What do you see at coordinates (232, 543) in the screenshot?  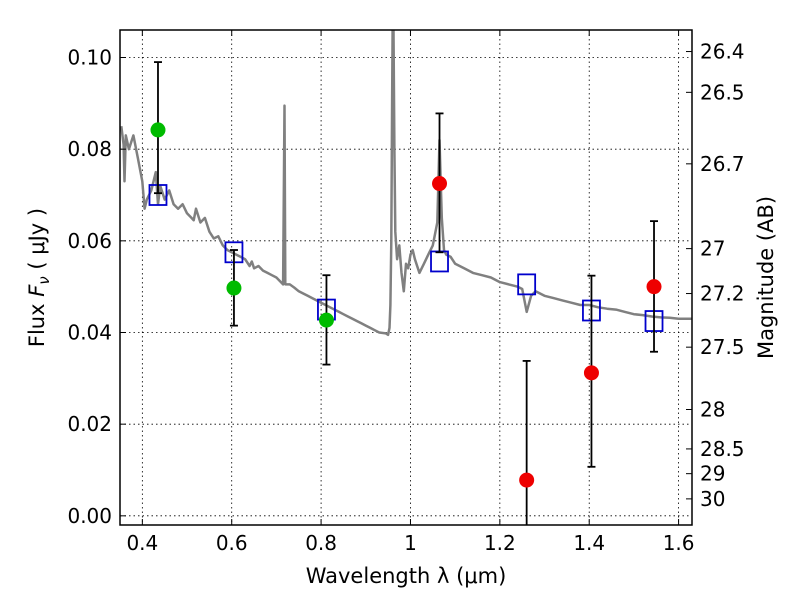 I see `x-tick-label: 0.6` at bounding box center [232, 543].